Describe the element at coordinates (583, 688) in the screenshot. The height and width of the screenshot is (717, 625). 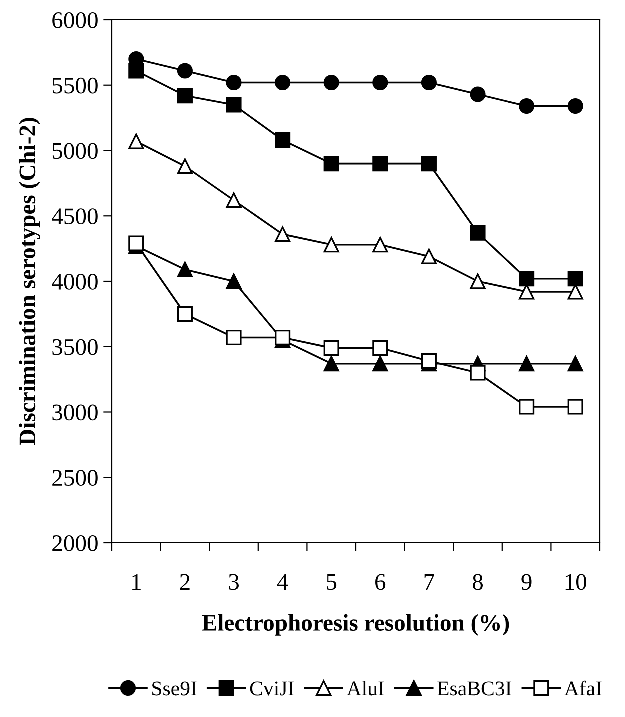
I see `legend-label: AfaI` at that location.